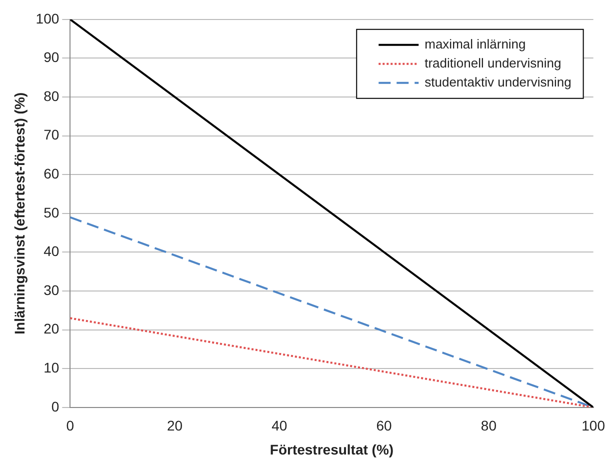 The width and height of the screenshot is (615, 471). Describe the element at coordinates (52, 290) in the screenshot. I see `y-tick-label: 30` at that location.